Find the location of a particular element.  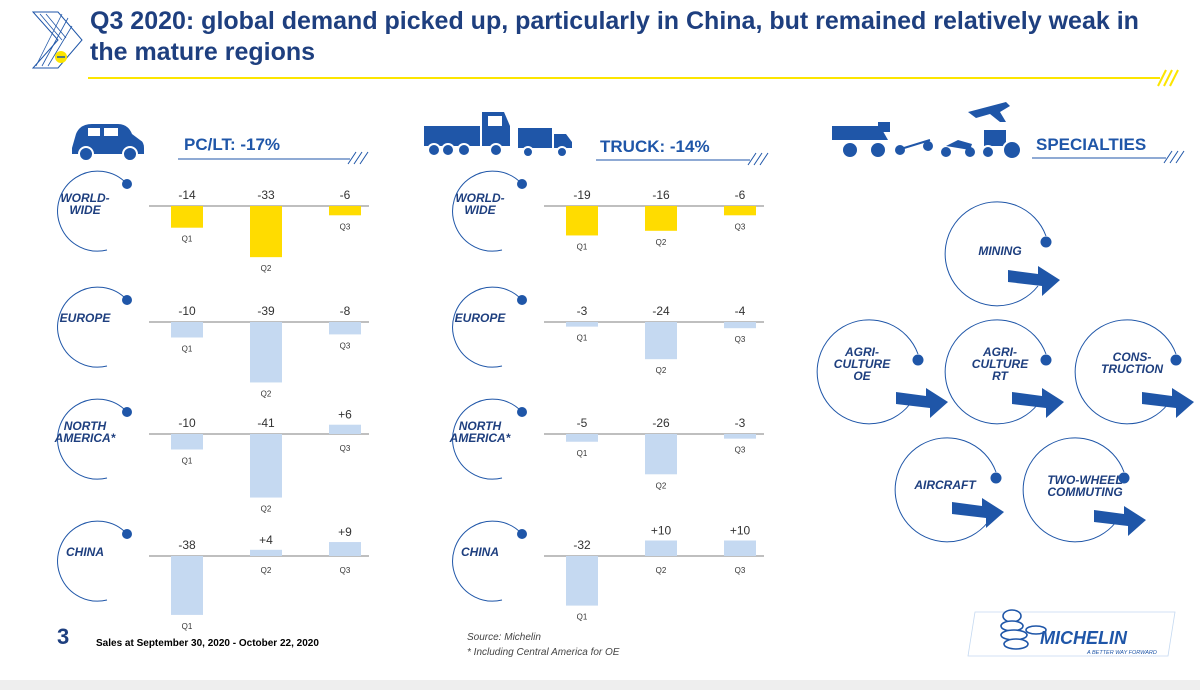

specialties-title: SPECIALTIES is located at coordinates (1091, 144).